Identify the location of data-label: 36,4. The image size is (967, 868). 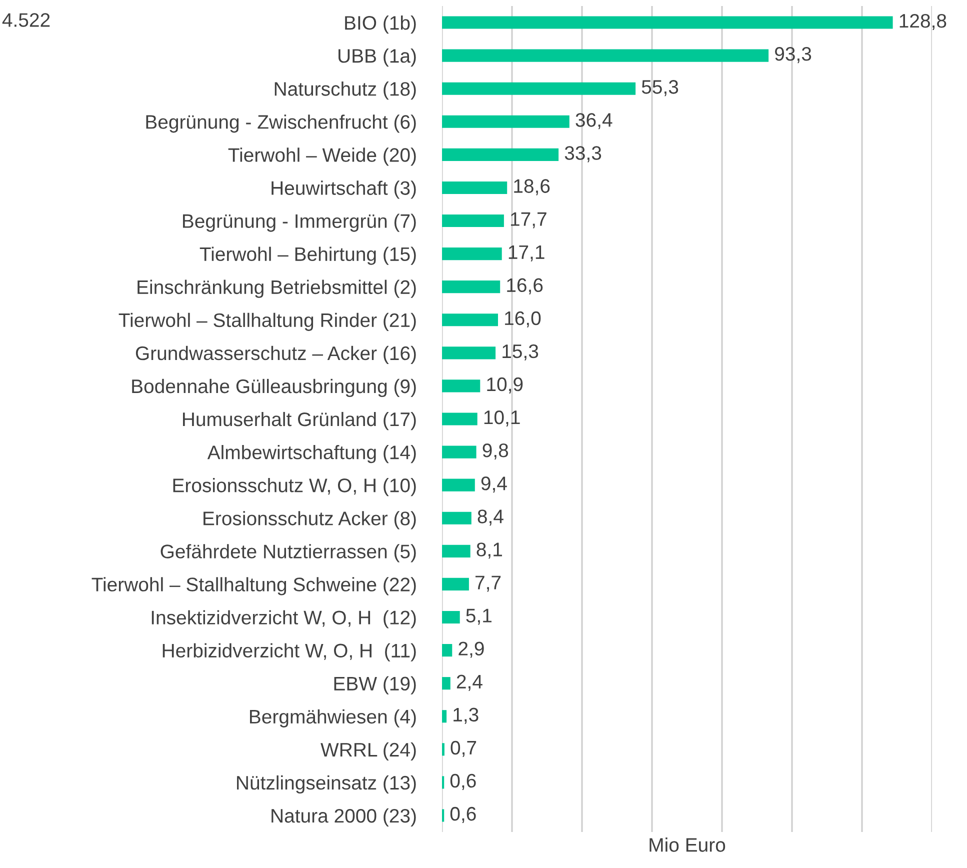
(594, 121).